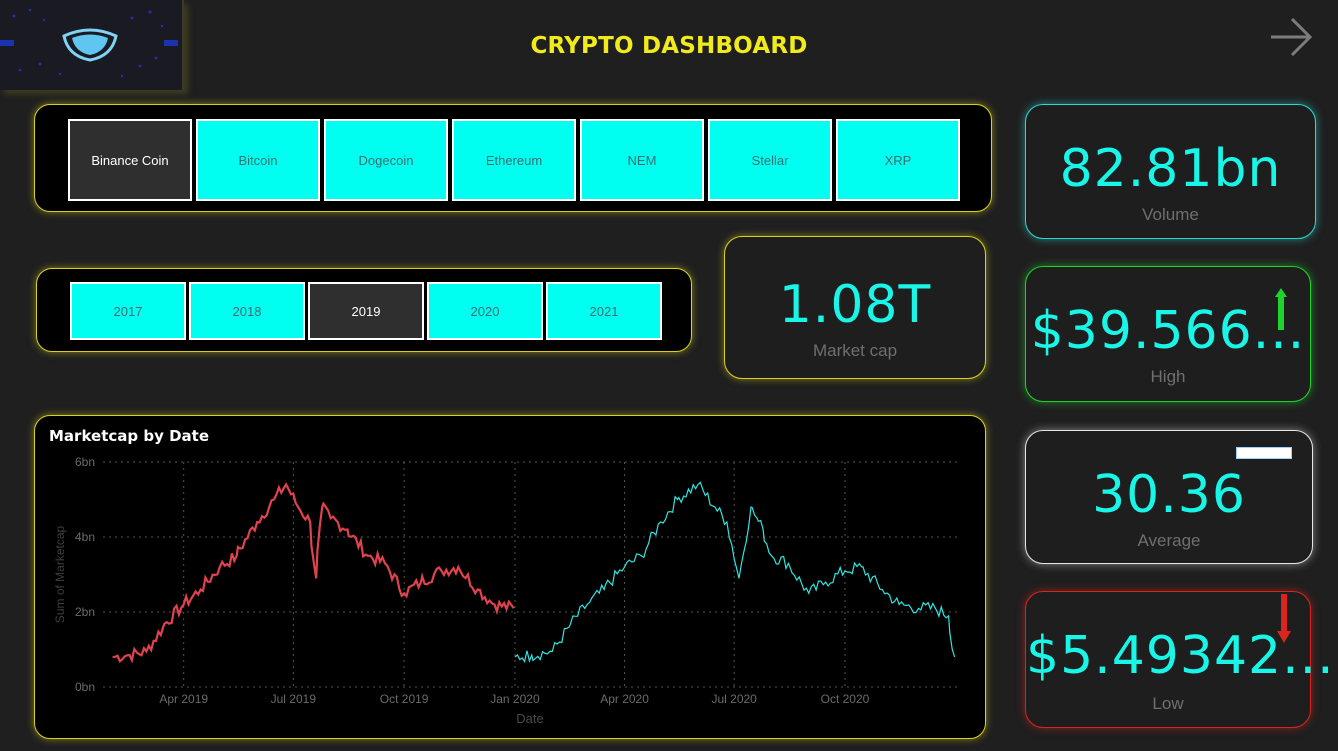 Image resolution: width=1338 pixels, height=751 pixels. I want to click on x-tick-label: Jul 2019, so click(294, 699).